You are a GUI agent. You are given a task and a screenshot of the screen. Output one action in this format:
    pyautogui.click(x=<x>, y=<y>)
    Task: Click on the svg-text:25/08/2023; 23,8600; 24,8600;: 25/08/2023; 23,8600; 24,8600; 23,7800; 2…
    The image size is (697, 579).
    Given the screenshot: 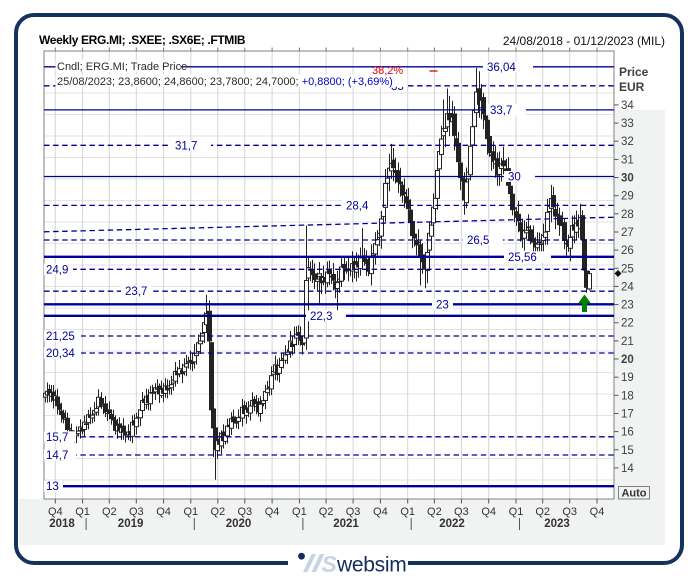 What is the action you would take?
    pyautogui.click(x=225, y=82)
    